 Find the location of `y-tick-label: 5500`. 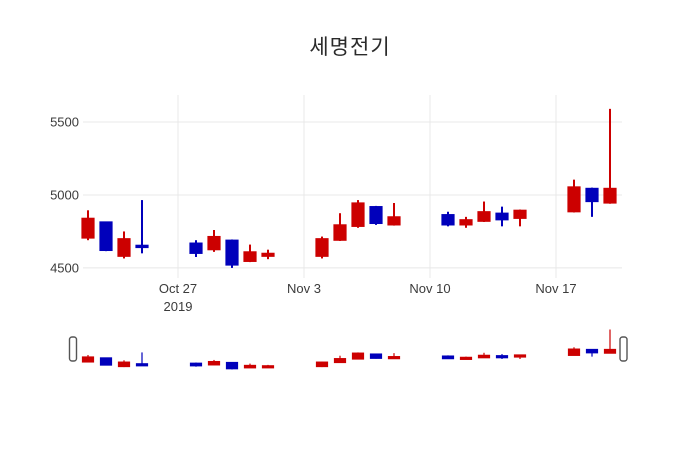

y-tick-label: 5500 is located at coordinates (64, 121).